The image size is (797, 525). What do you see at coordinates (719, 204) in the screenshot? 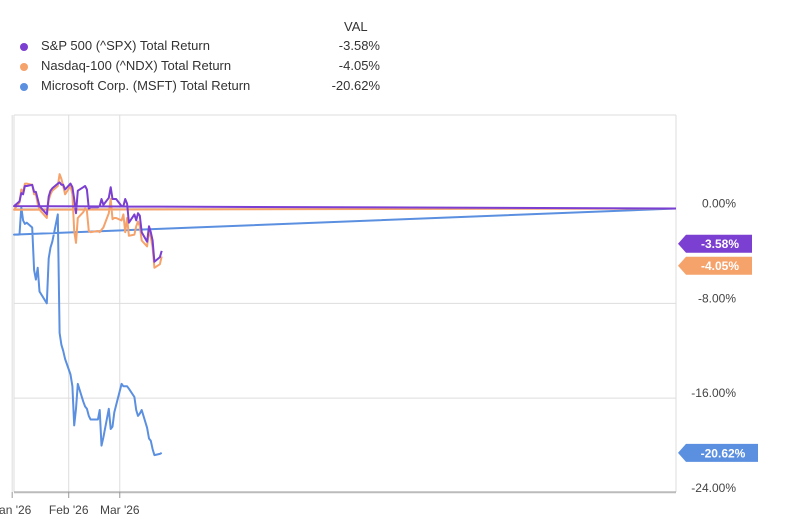
I see `y-tick-label: 0.00%` at bounding box center [719, 204].